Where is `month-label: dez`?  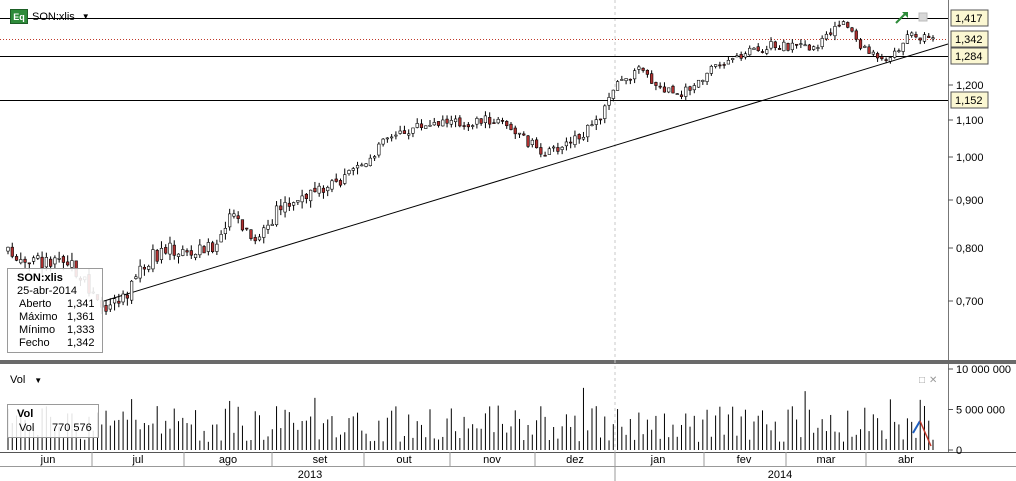
month-label: dez is located at coordinates (575, 460).